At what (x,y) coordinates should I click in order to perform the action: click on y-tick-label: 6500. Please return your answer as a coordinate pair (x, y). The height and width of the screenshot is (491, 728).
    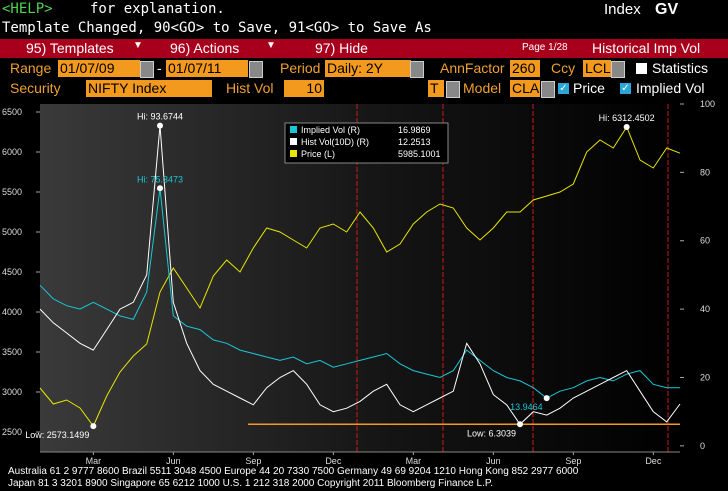
    Looking at the image, I should click on (12, 112).